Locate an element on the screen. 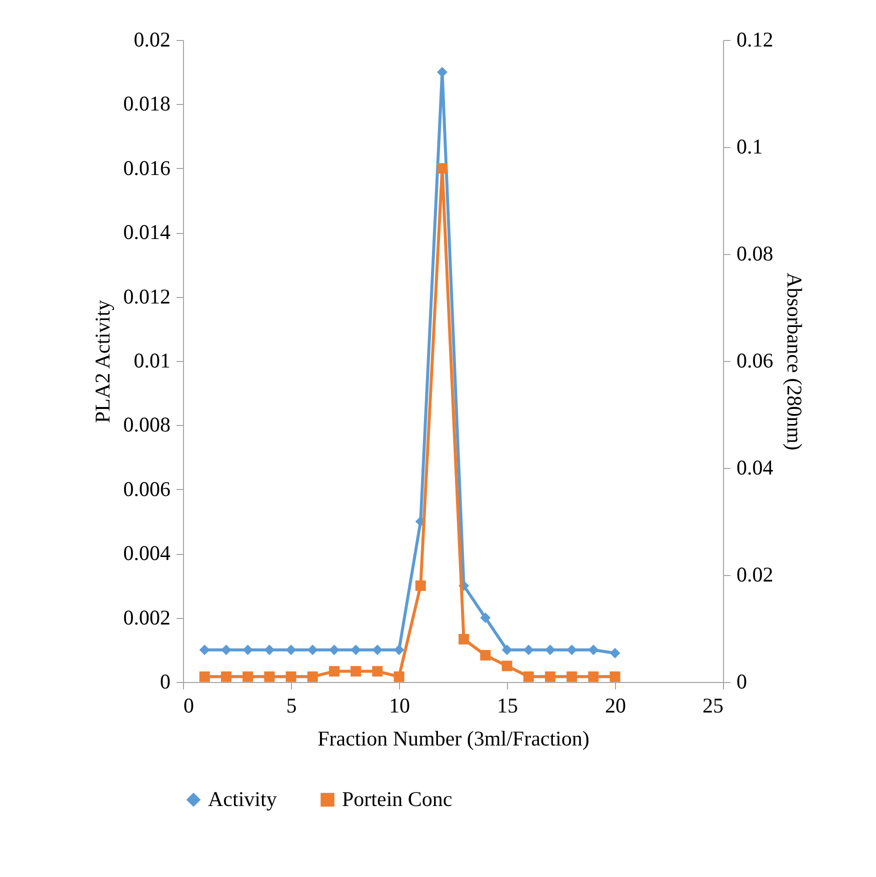 This screenshot has width=876, height=877. x-tick-label: 15 is located at coordinates (507, 706).